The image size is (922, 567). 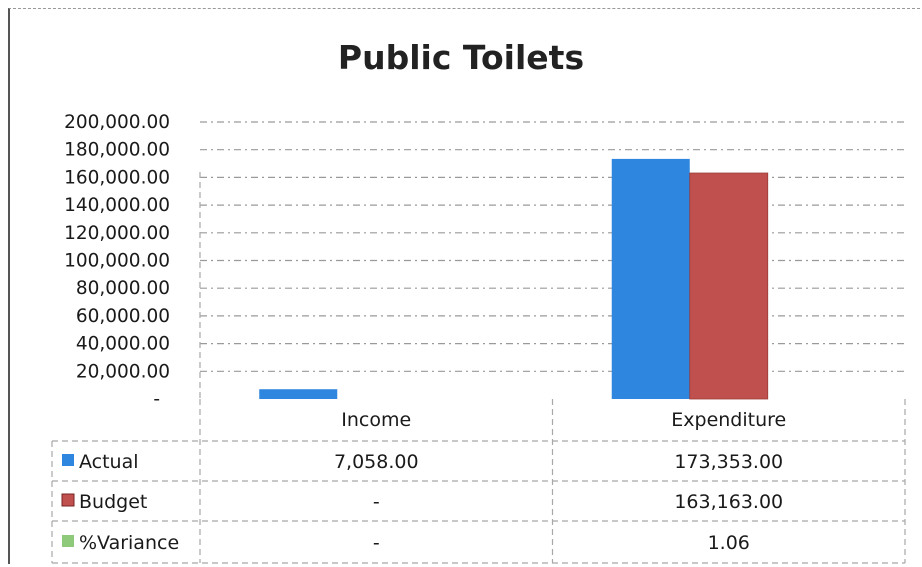 I want to click on y-tick-label: 200,000.00, so click(x=117, y=122).